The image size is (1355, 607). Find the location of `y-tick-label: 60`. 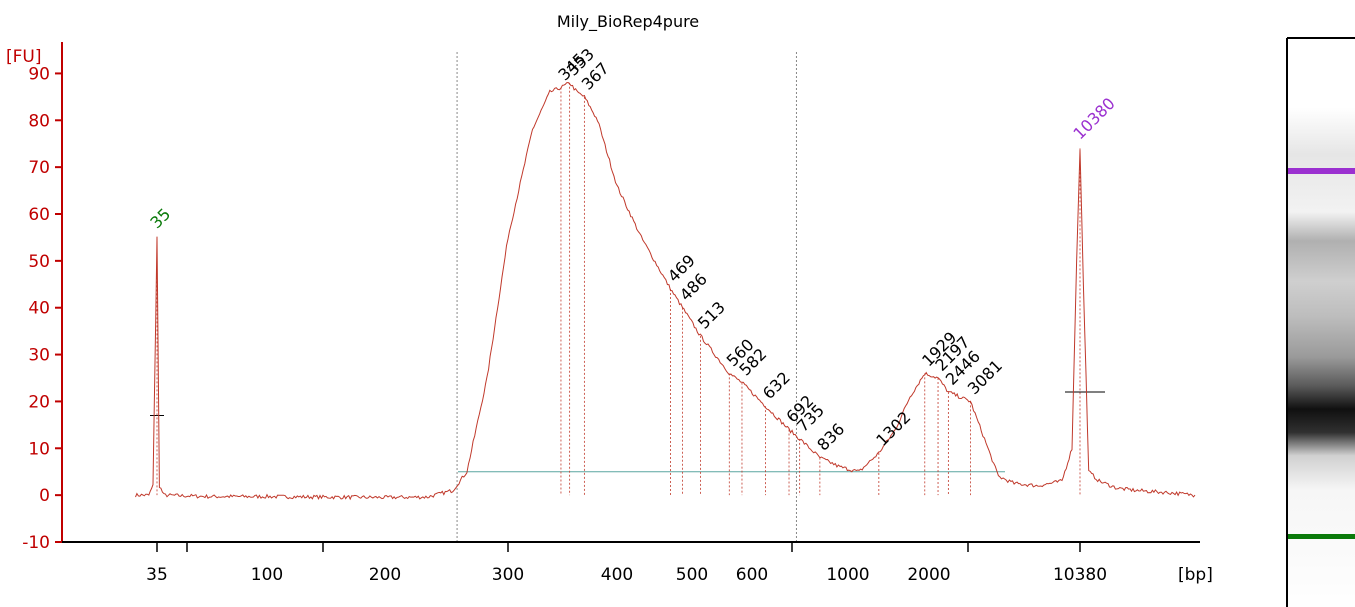

y-tick-label: 60 is located at coordinates (39, 215).